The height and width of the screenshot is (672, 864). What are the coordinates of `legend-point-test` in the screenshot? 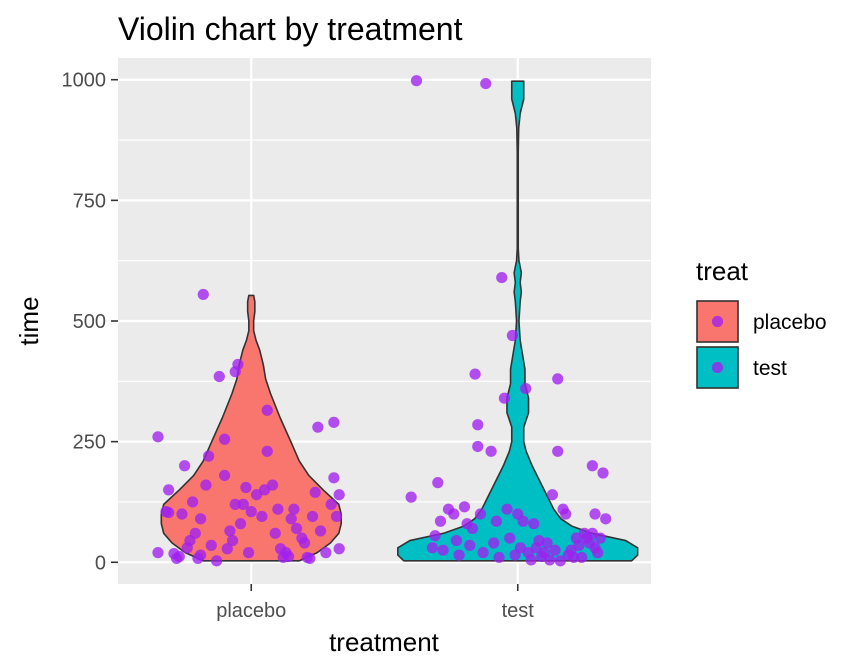 It's located at (717, 367).